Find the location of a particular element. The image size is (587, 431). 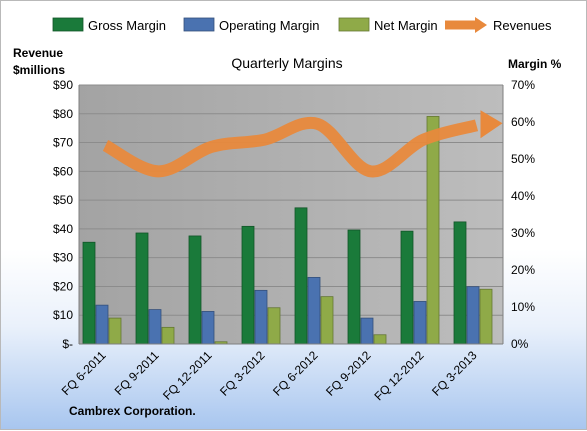

right-tick-label: 40% is located at coordinates (523, 196).